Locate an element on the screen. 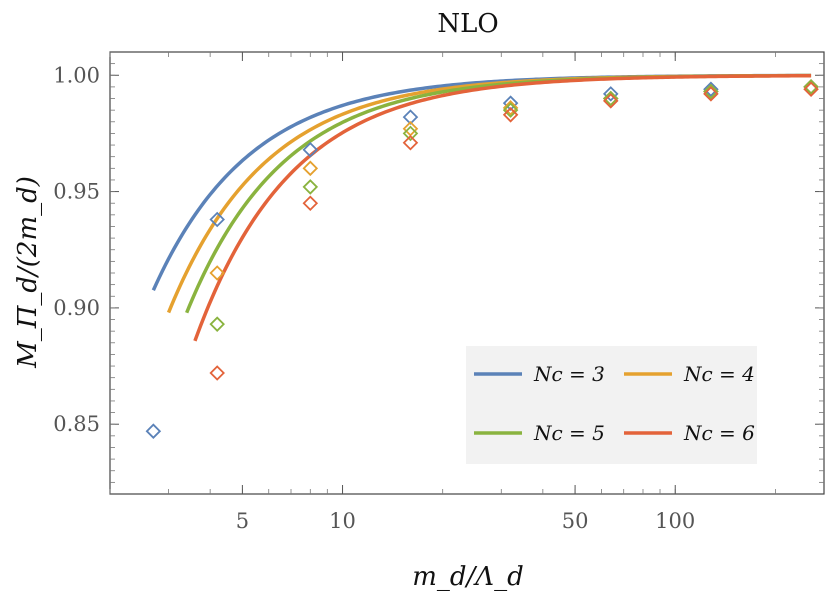 The width and height of the screenshot is (830, 601). x-tick-label: 10 is located at coordinates (342, 521).